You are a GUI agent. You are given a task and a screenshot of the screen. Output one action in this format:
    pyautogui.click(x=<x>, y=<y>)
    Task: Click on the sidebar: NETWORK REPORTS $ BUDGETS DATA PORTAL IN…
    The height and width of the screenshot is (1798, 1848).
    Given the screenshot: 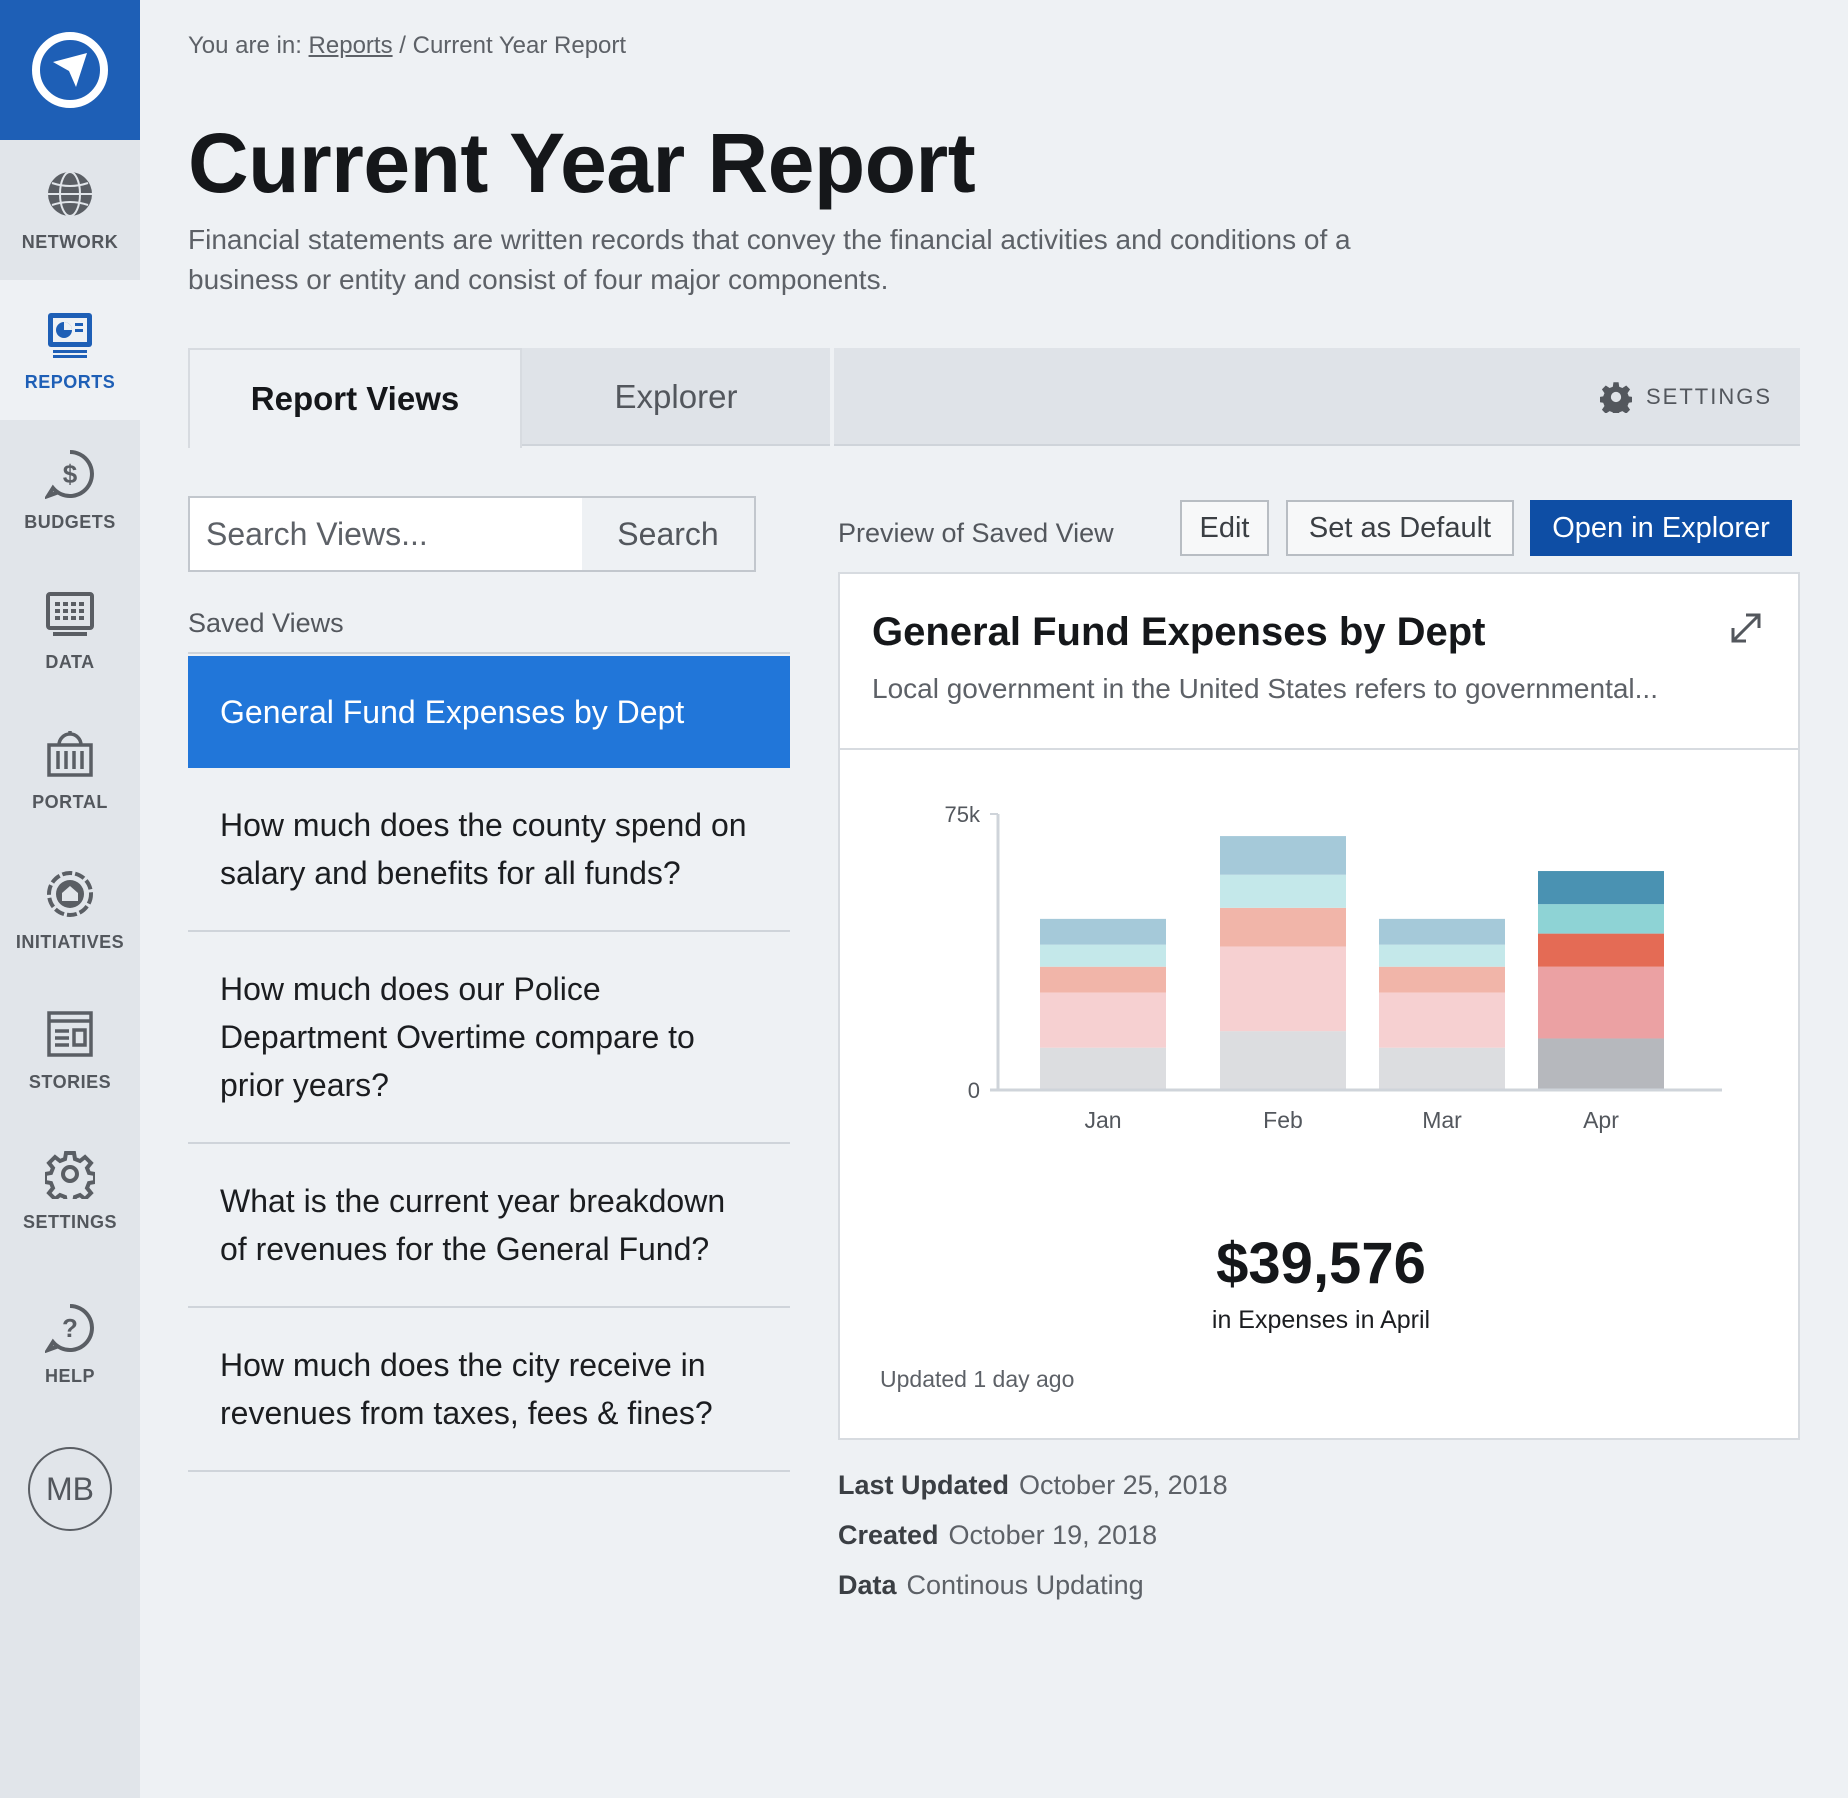 What is the action you would take?
    pyautogui.click(x=70, y=899)
    